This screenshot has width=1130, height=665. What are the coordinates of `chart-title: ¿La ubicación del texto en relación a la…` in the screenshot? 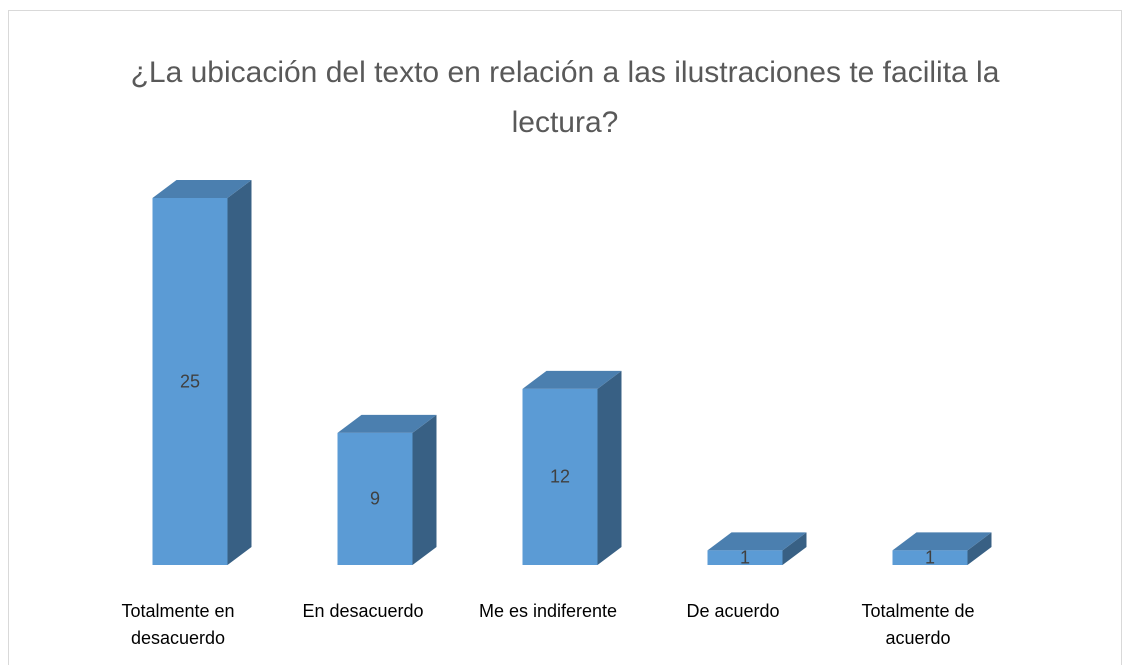 It's located at (565, 97).